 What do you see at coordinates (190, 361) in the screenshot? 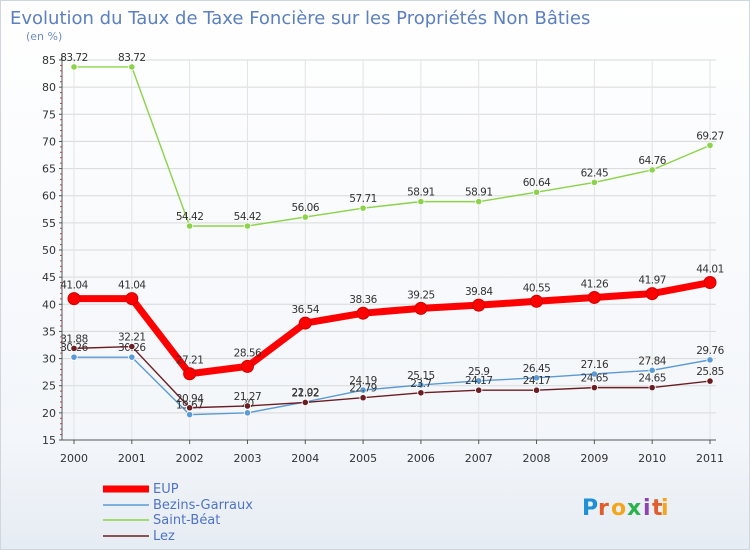
I see `data-label: 27.21` at bounding box center [190, 361].